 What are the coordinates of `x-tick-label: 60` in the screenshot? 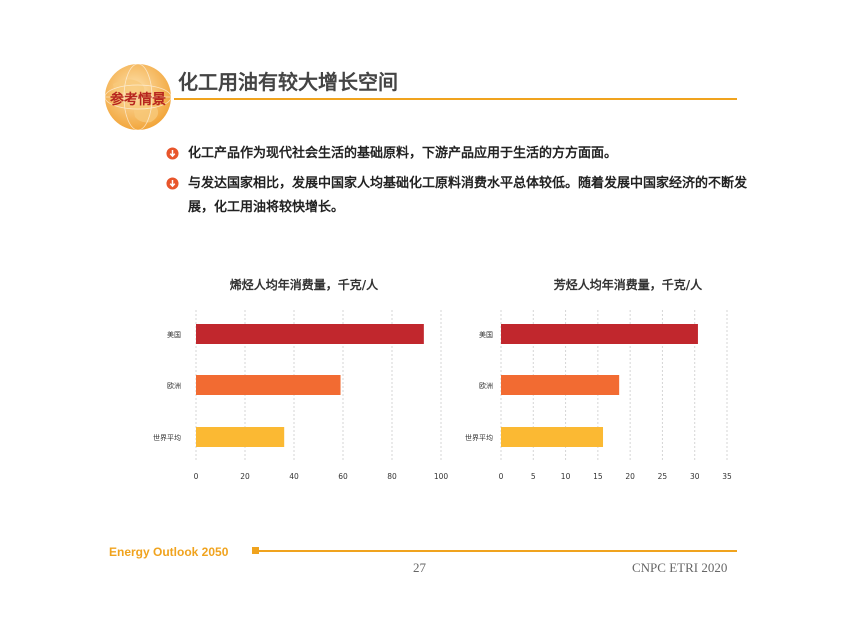 It's located at (343, 476).